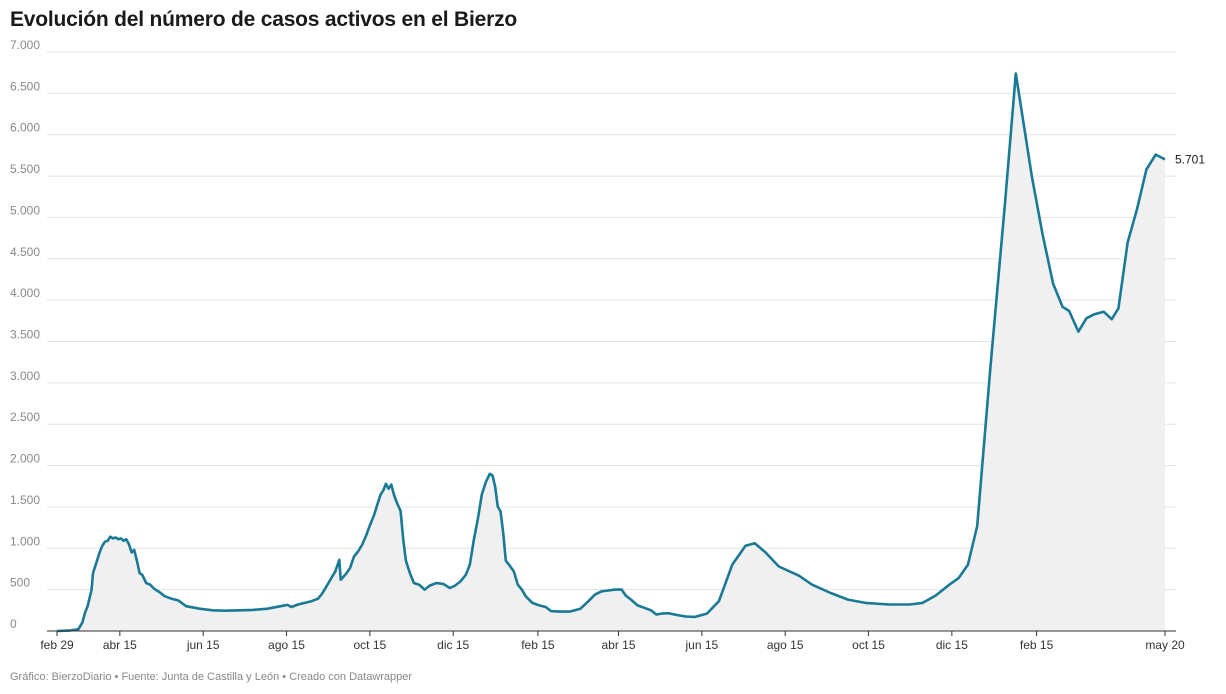 The height and width of the screenshot is (694, 1226). Describe the element at coordinates (25, 252) in the screenshot. I see `y-tick-label: 4.500` at that location.